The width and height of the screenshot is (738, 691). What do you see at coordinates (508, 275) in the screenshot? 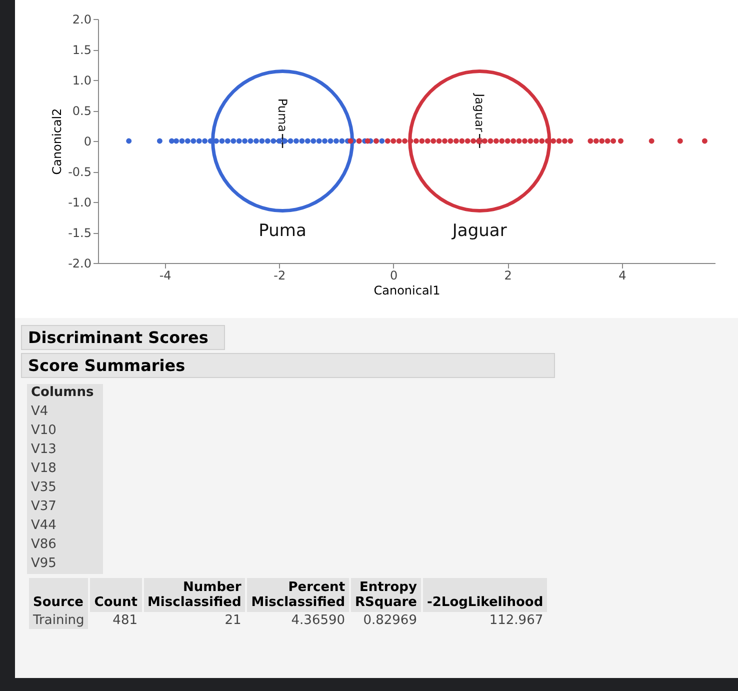
I see `x-tick-label: 2` at bounding box center [508, 275].